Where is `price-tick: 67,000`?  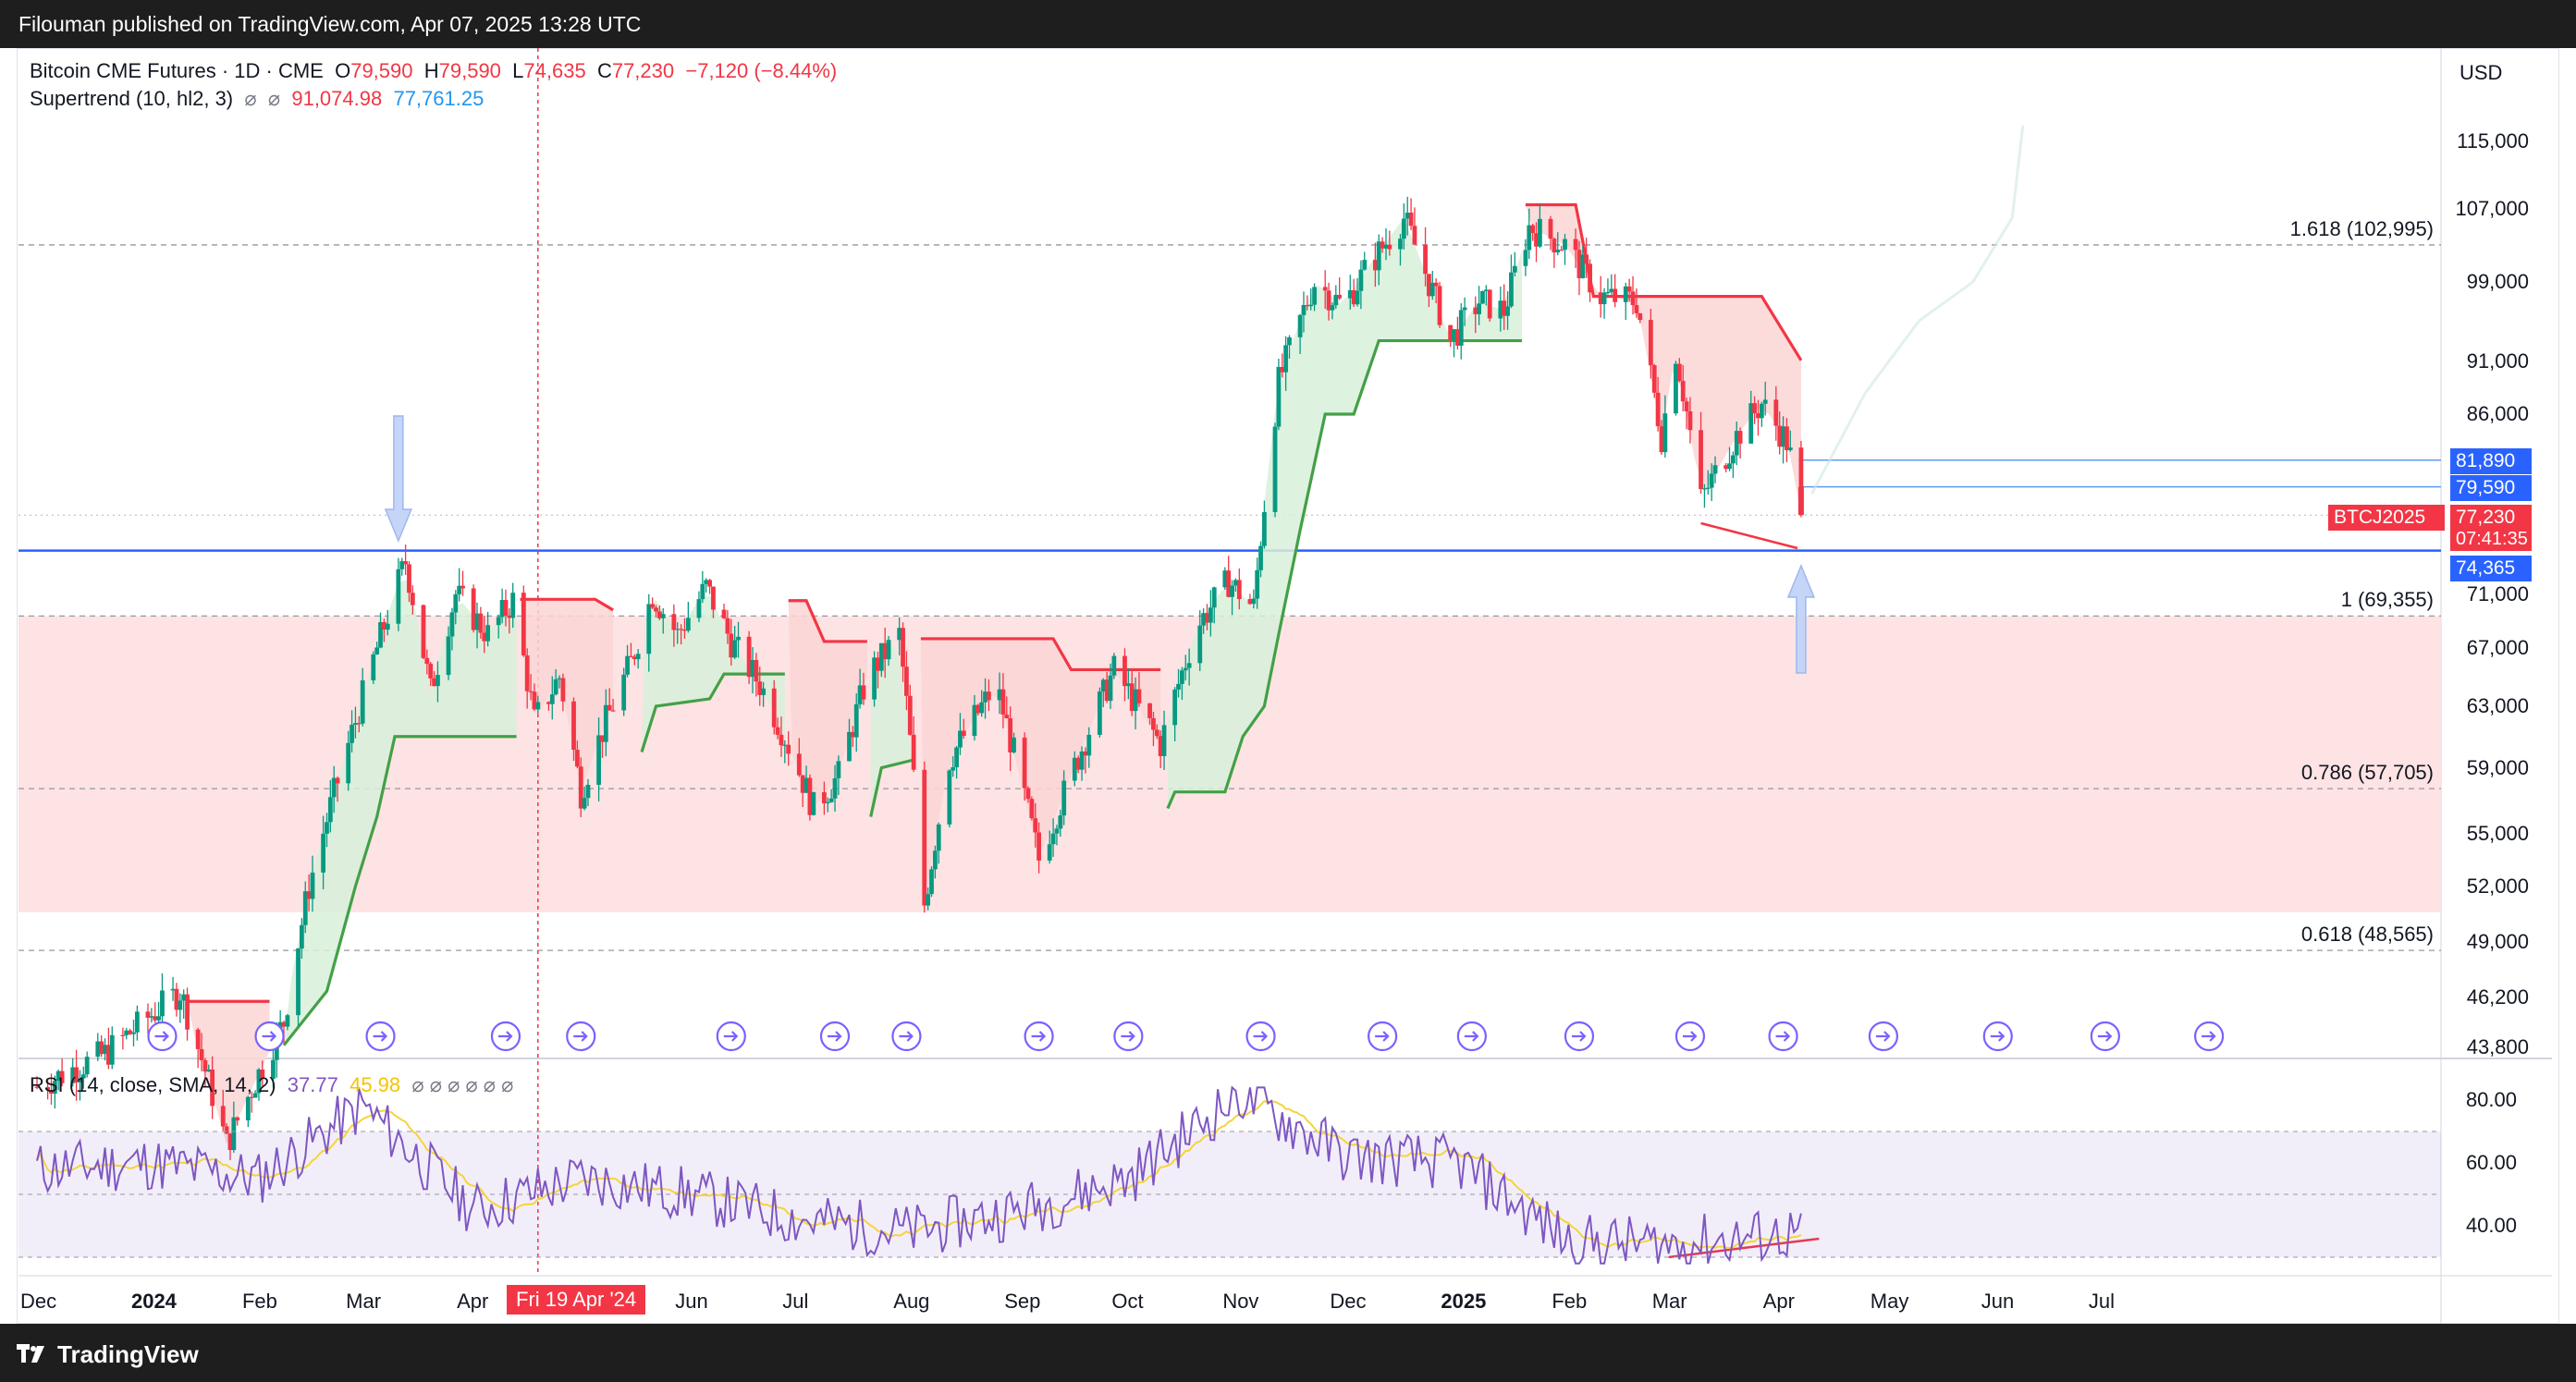 price-tick: 67,000 is located at coordinates (2497, 648).